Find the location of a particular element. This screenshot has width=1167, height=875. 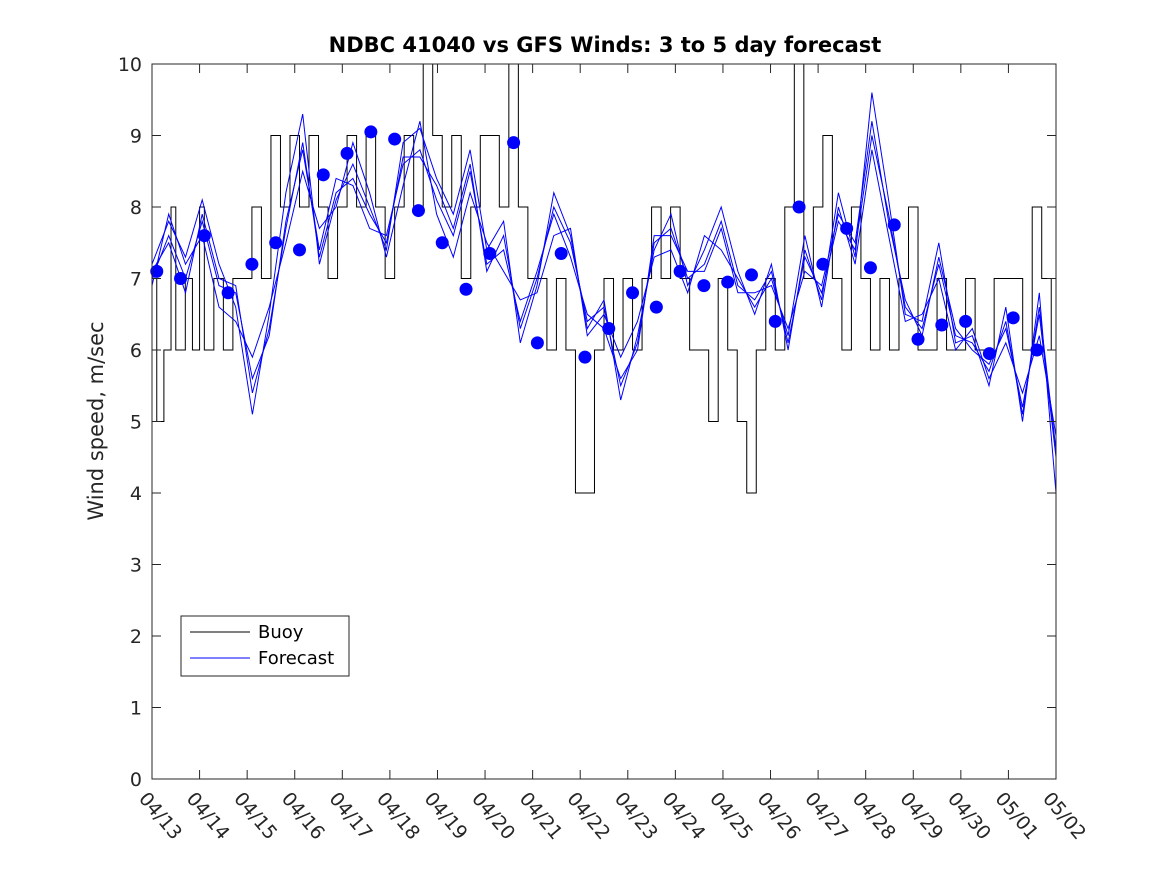

legend: Buoy Forecast is located at coordinates (265, 646).